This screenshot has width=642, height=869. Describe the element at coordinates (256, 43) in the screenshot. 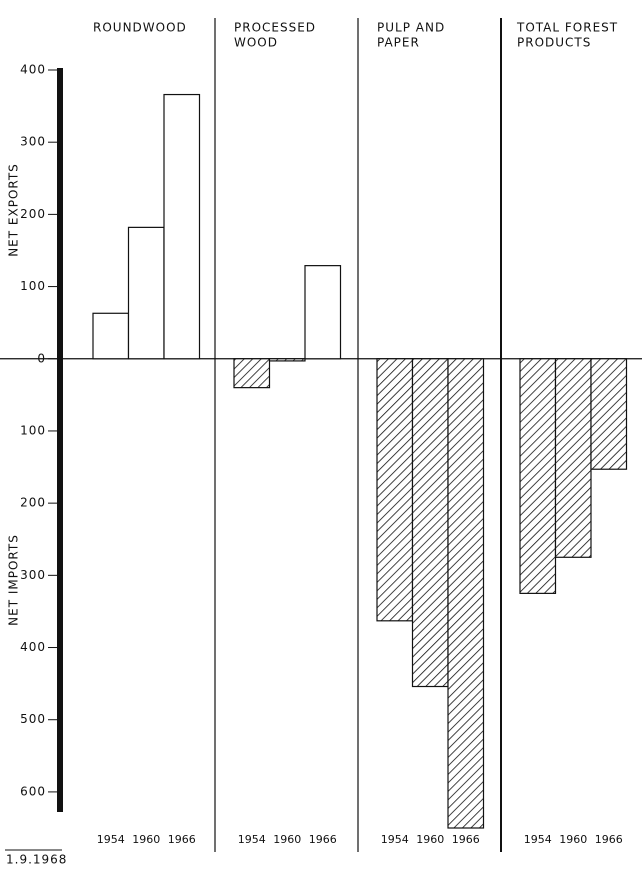

I see `panel-title: WOOD` at that location.